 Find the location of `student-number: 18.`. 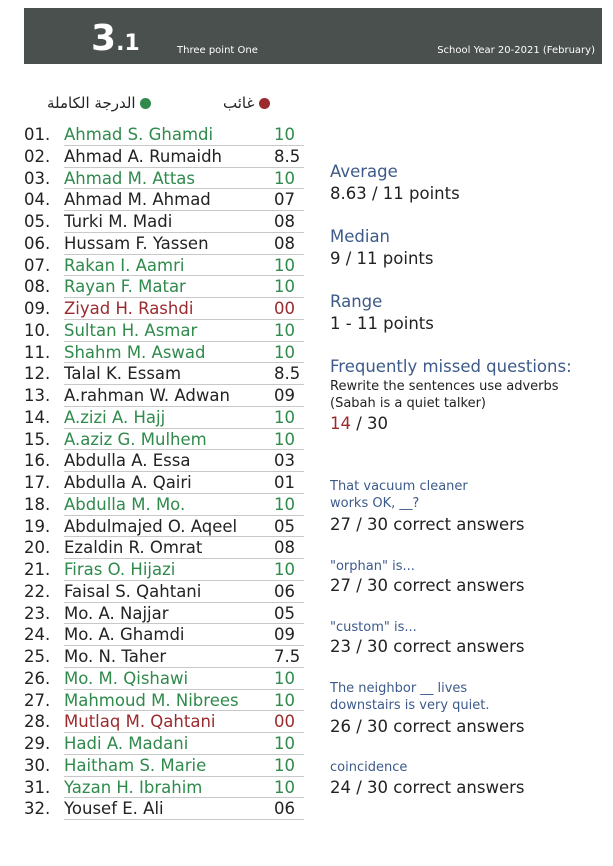

student-number: 18. is located at coordinates (37, 504).